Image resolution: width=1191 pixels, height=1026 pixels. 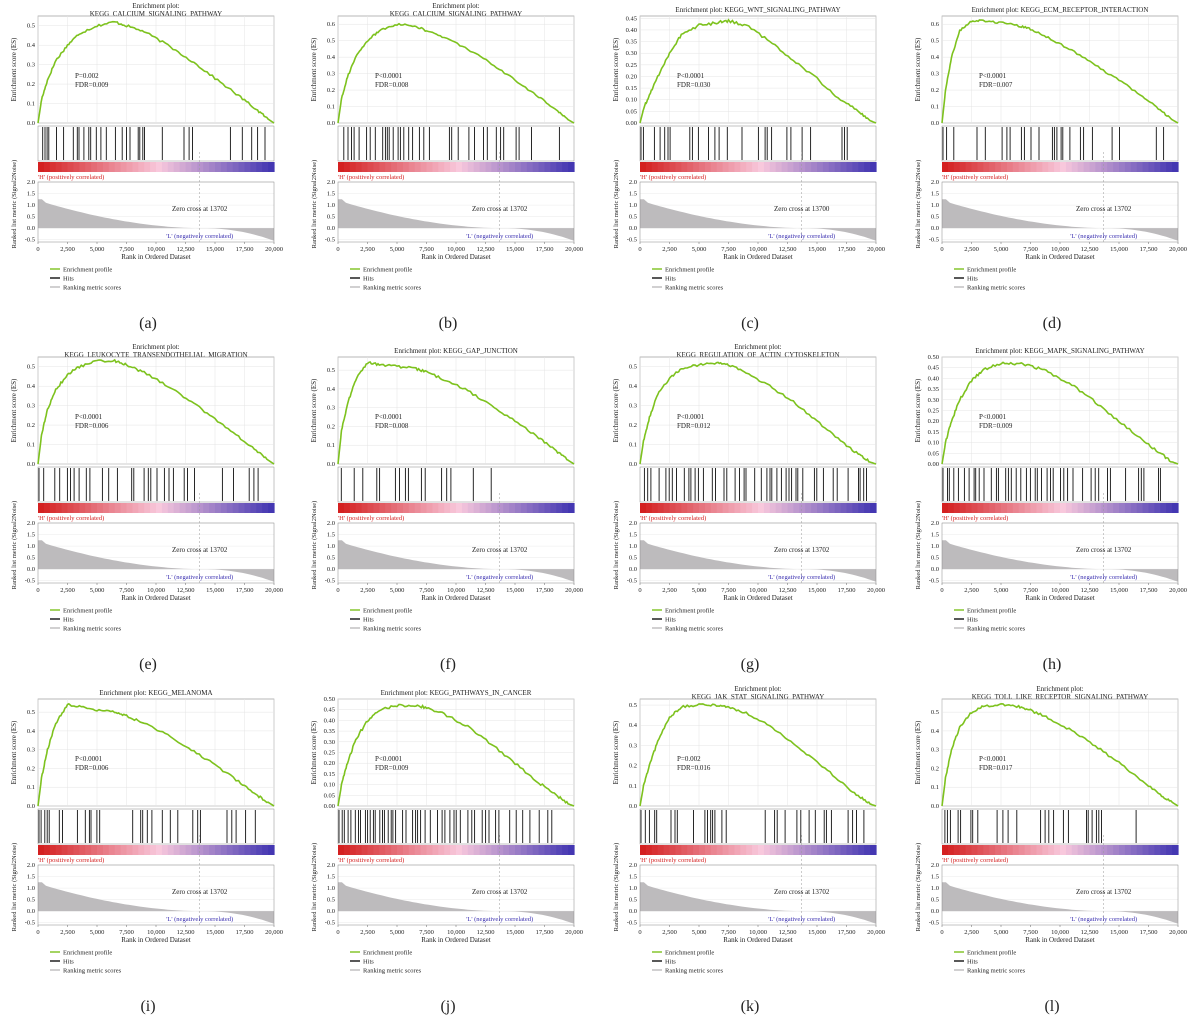 I want to click on es-tick-label: 0.0, so click(x=331, y=464).